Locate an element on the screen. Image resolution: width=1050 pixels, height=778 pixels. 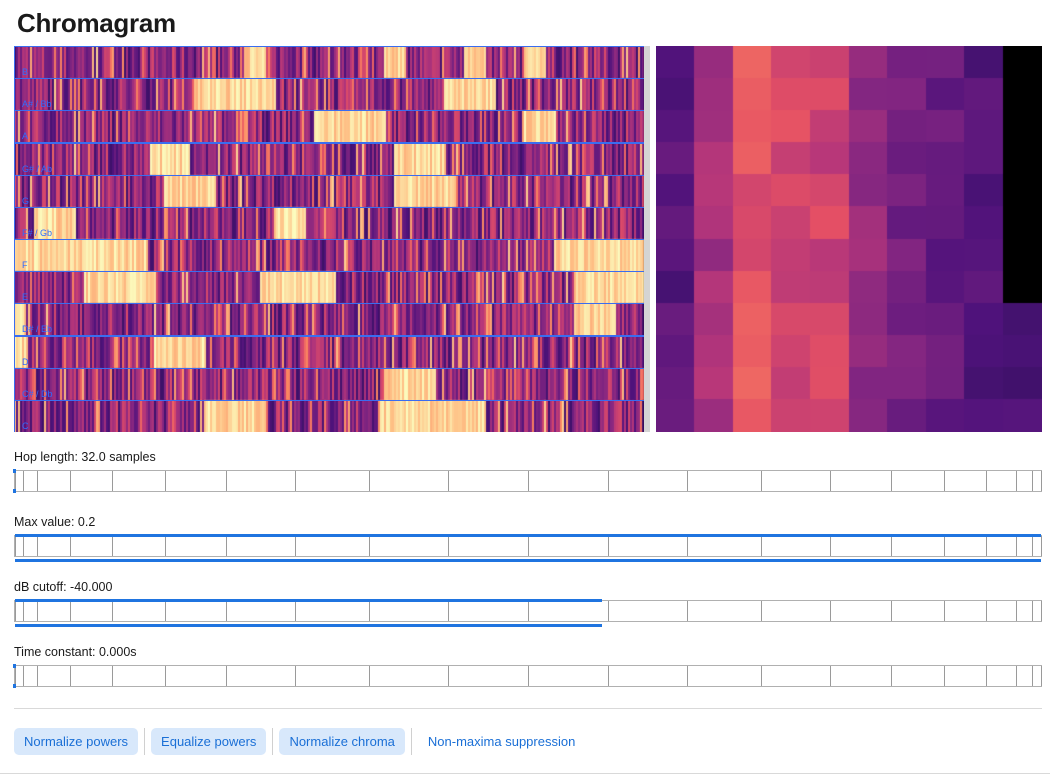
db-cutoff-slider is located at coordinates (528, 613).